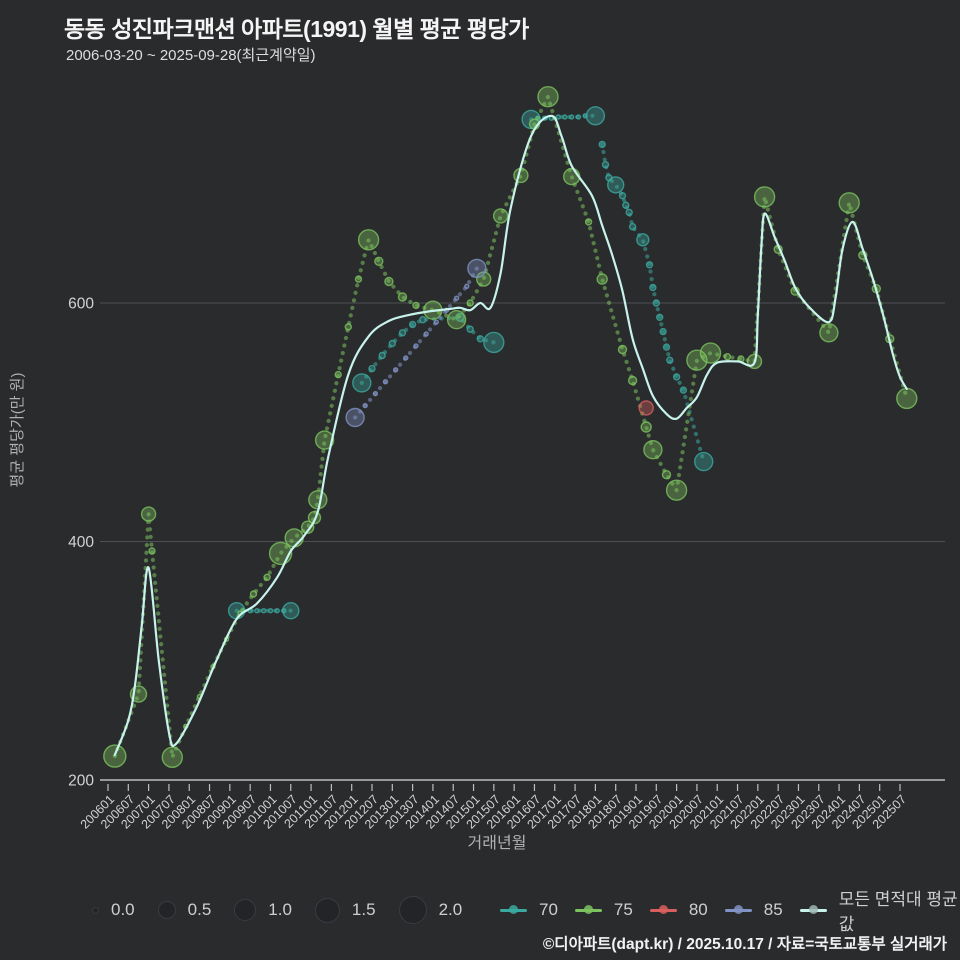 Image resolution: width=960 pixels, height=960 pixels. I want to click on series-legend-item-75: 75, so click(603, 910).